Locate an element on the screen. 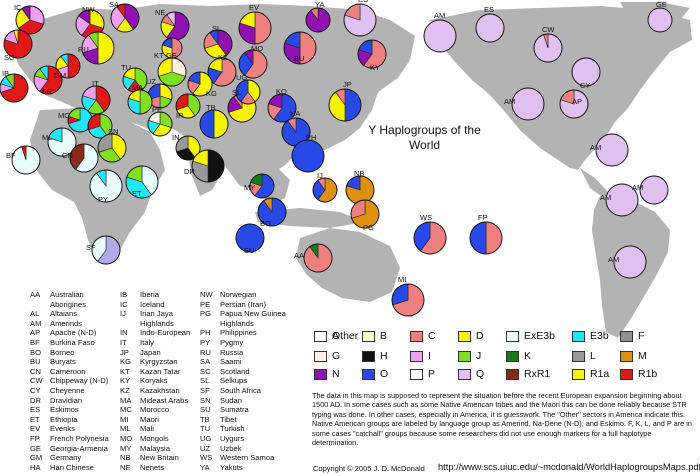 This screenshot has height=476, width=700. abbreviation-code: BF is located at coordinates (35, 342).